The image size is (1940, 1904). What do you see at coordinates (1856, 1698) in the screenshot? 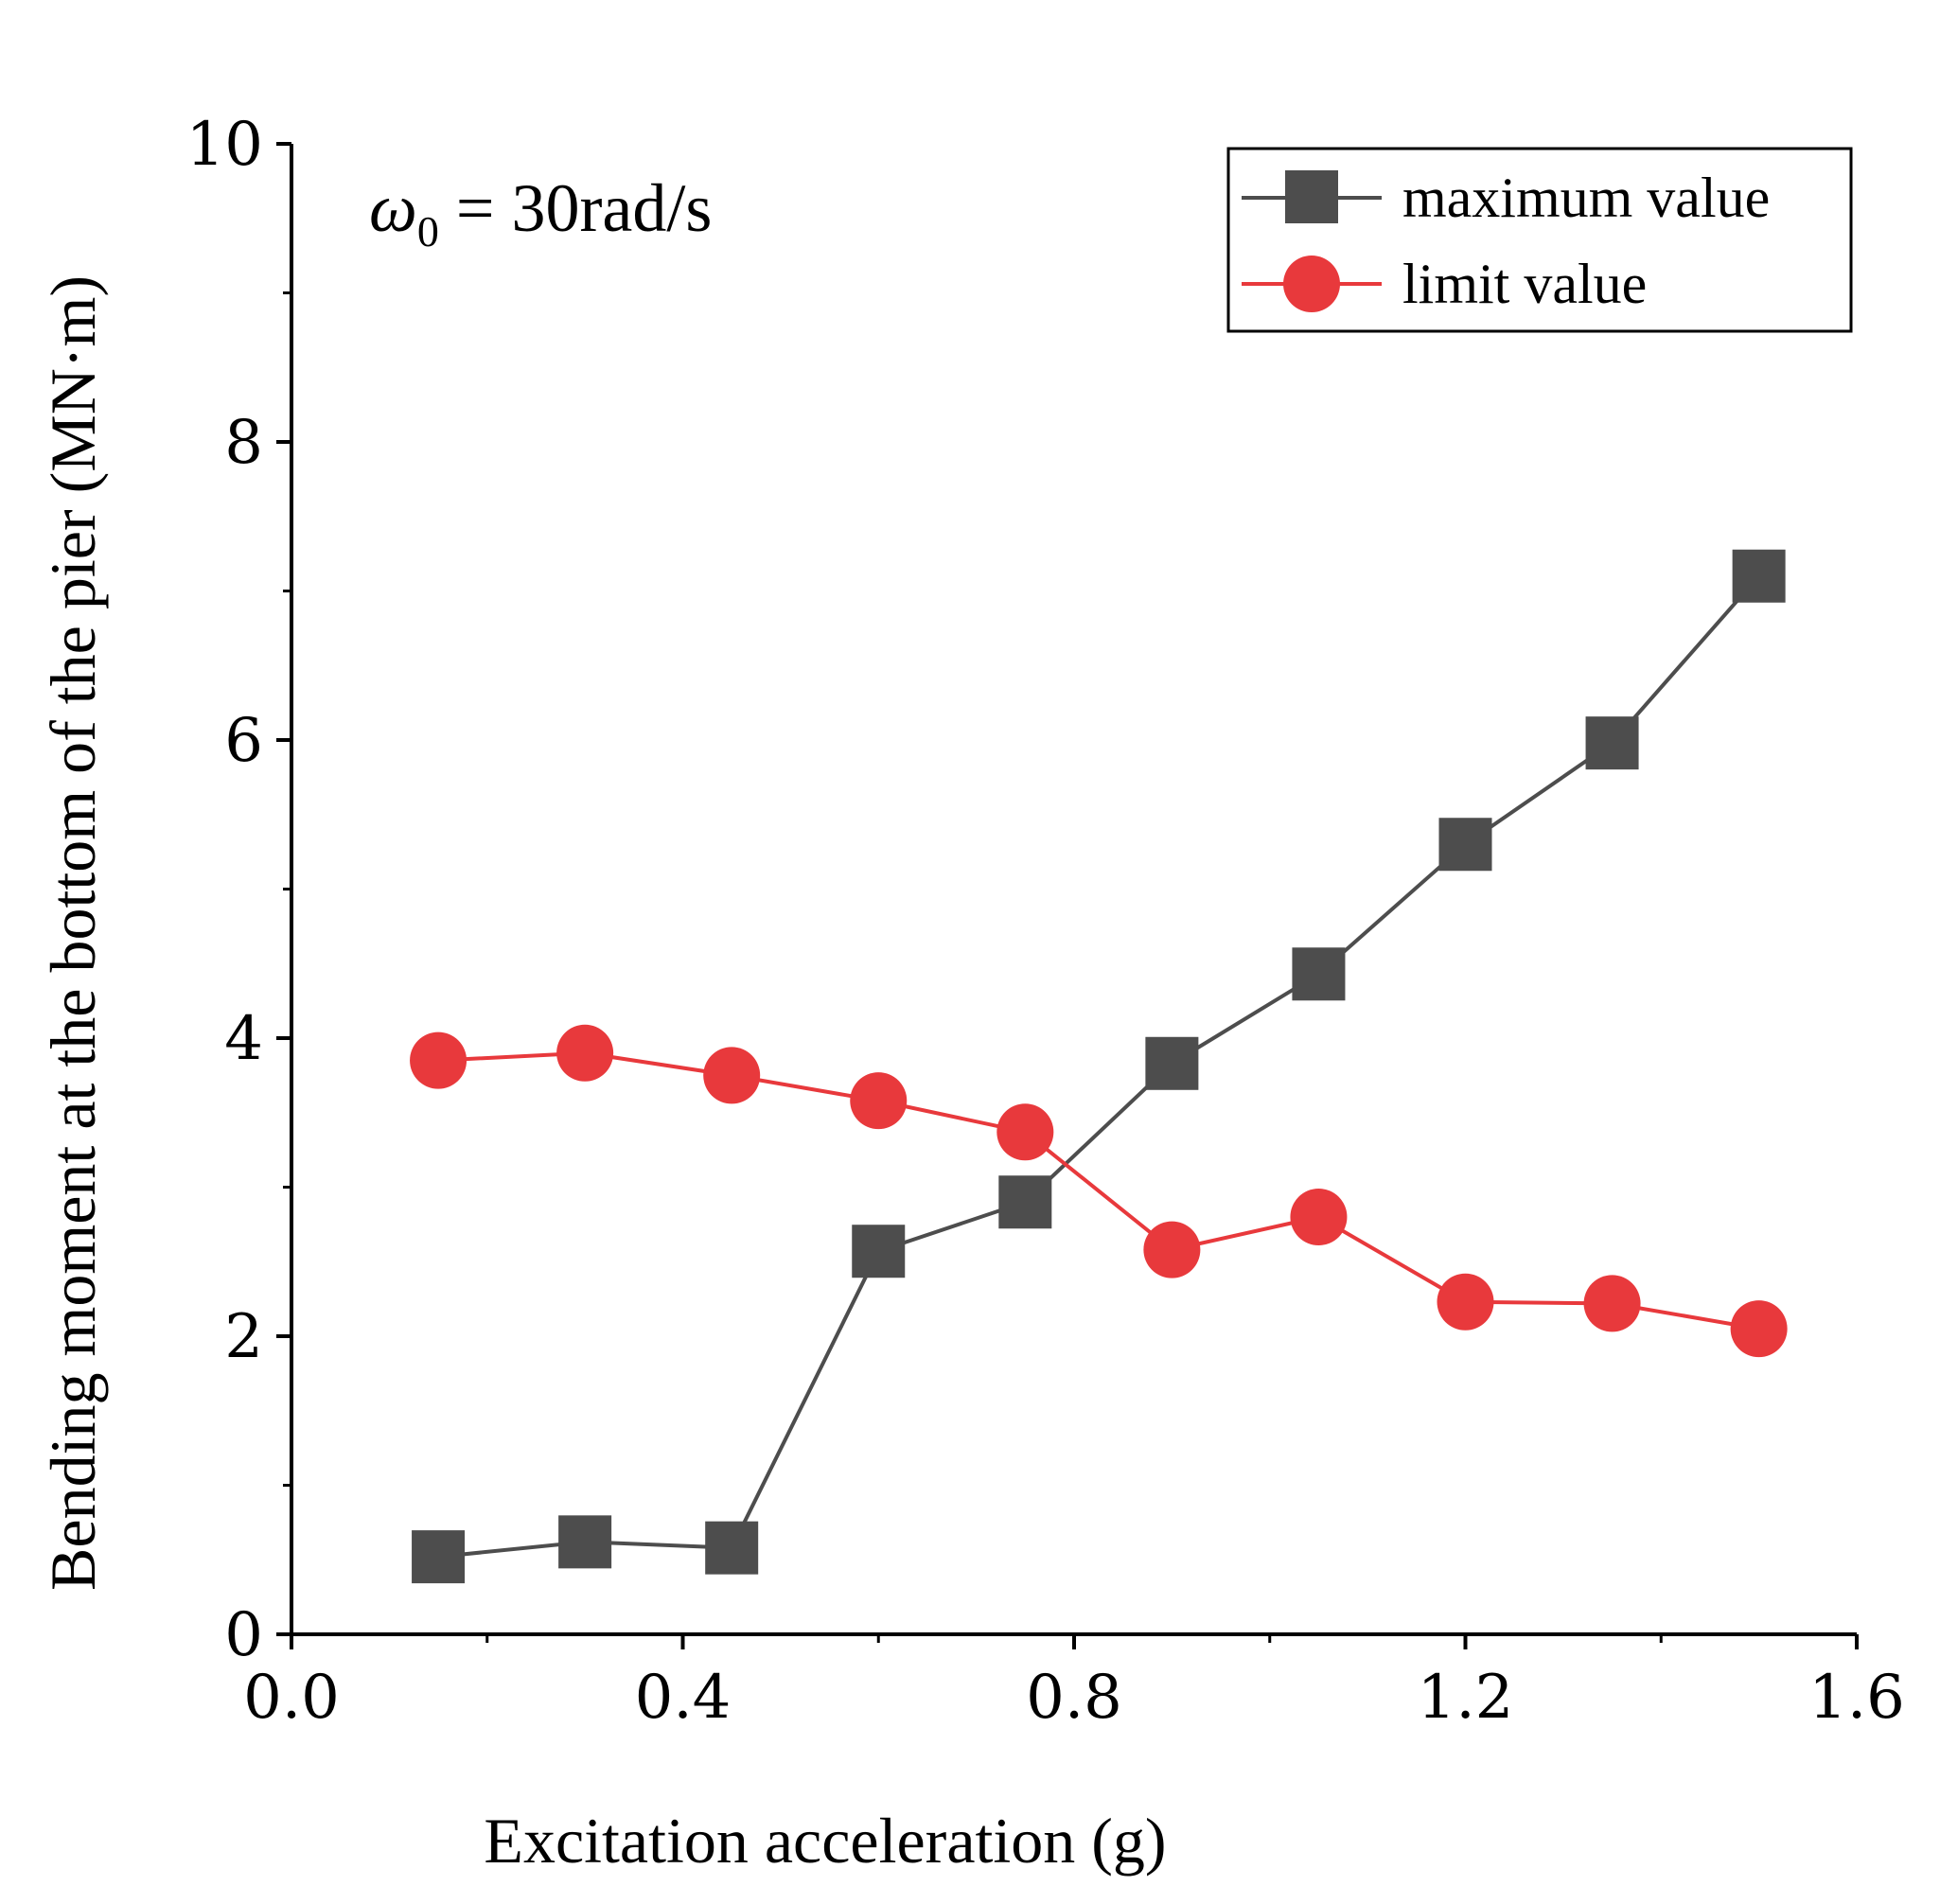
I see `x-tick-label: 1.6` at bounding box center [1856, 1698].